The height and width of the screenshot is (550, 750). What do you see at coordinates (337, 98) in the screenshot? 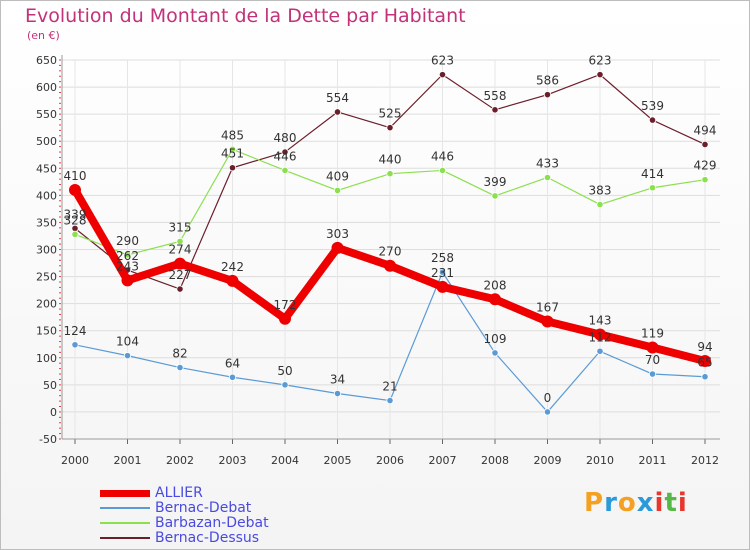
I see `data-label-bernac-dessus: 554` at bounding box center [337, 98].